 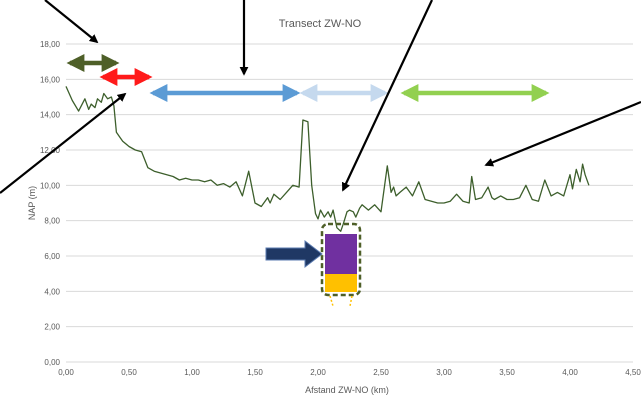 What do you see at coordinates (294, 254) in the screenshot?
I see `navy-pointer-arrow` at bounding box center [294, 254].